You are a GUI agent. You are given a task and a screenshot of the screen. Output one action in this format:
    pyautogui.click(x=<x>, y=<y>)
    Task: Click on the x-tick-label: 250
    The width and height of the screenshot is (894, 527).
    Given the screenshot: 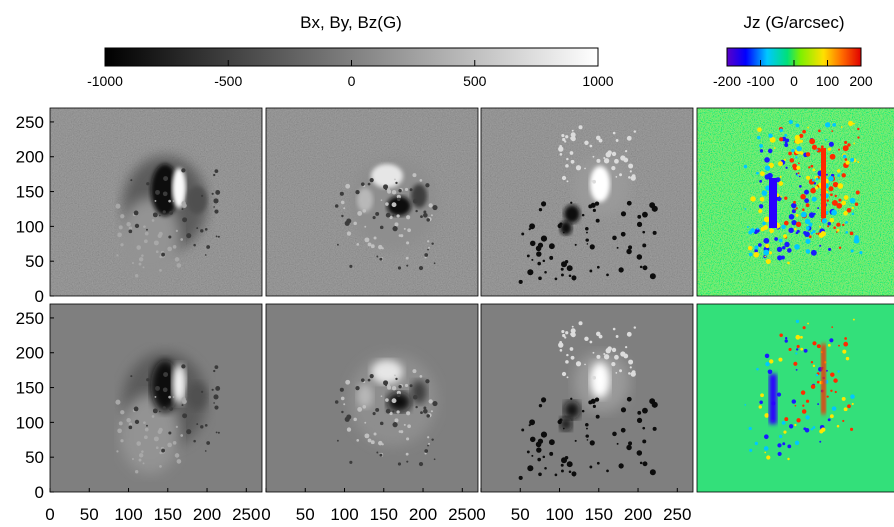 What is the action you would take?
    pyautogui.click(x=462, y=514)
    